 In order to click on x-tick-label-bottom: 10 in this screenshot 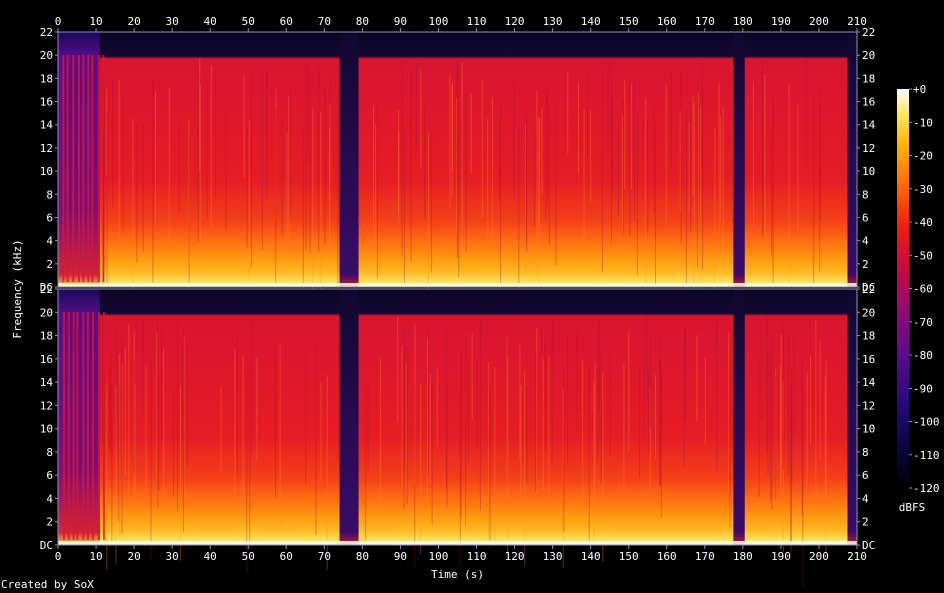, I will do `click(95, 556)`.